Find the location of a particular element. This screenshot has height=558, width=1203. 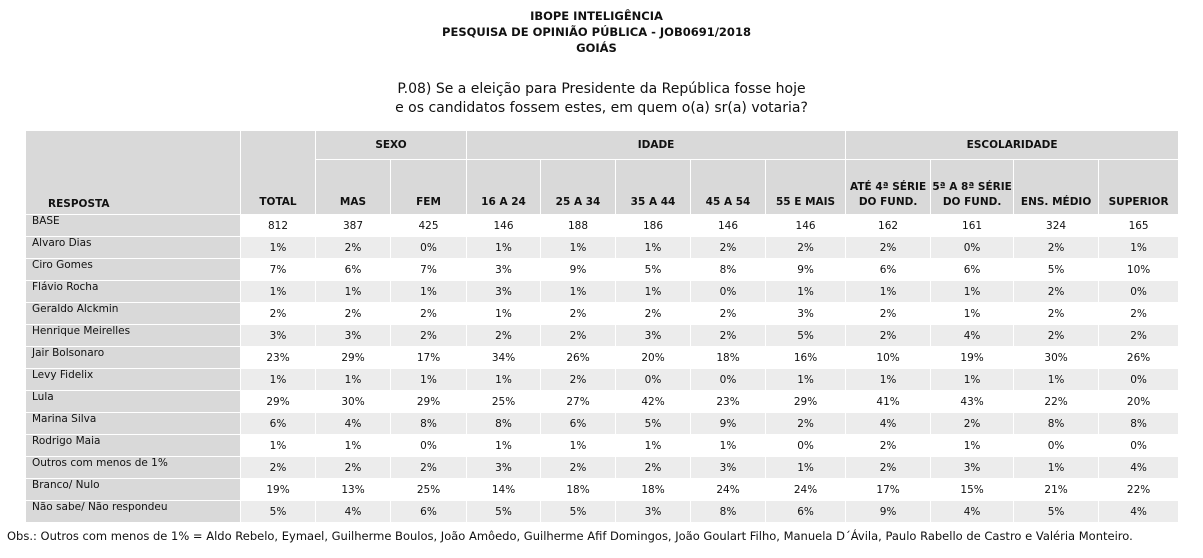

row-label: Alvaro Dias is located at coordinates (133, 247).